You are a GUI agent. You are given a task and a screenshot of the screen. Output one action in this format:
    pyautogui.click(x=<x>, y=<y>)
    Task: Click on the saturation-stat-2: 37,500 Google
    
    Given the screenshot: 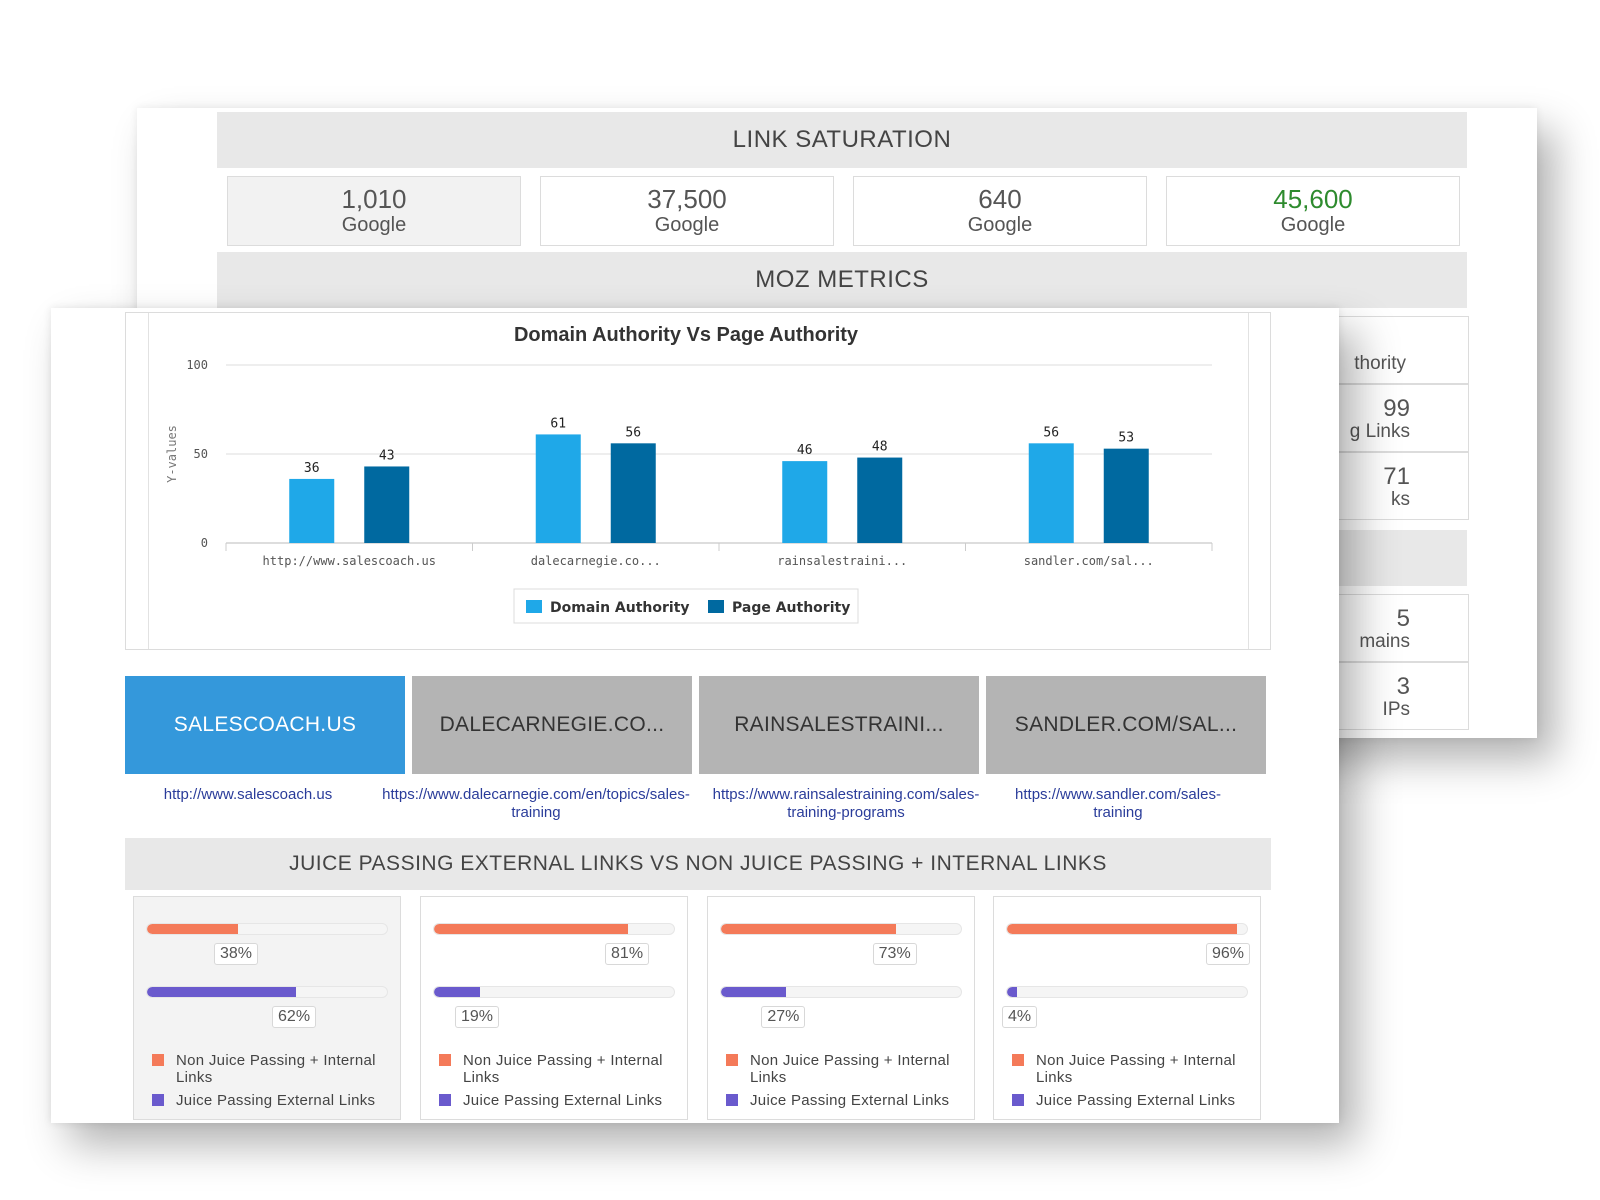 What is the action you would take?
    pyautogui.click(x=687, y=211)
    